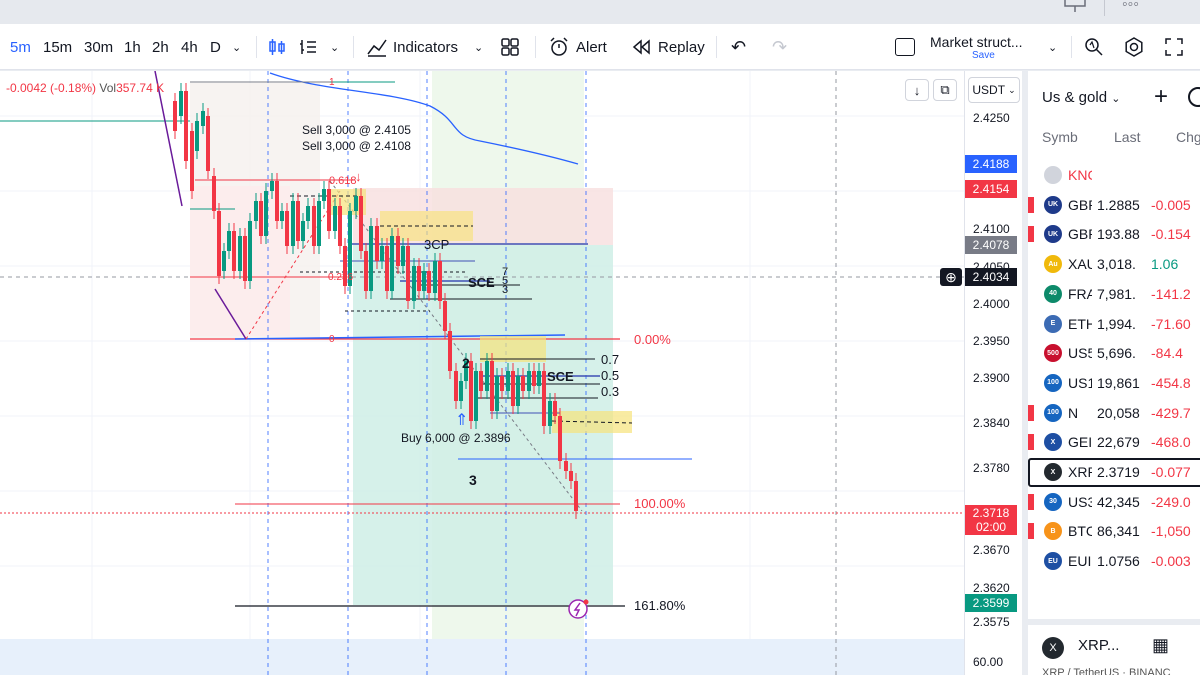 The image size is (1200, 675). I want to click on quick-search-icon, so click(1094, 47).